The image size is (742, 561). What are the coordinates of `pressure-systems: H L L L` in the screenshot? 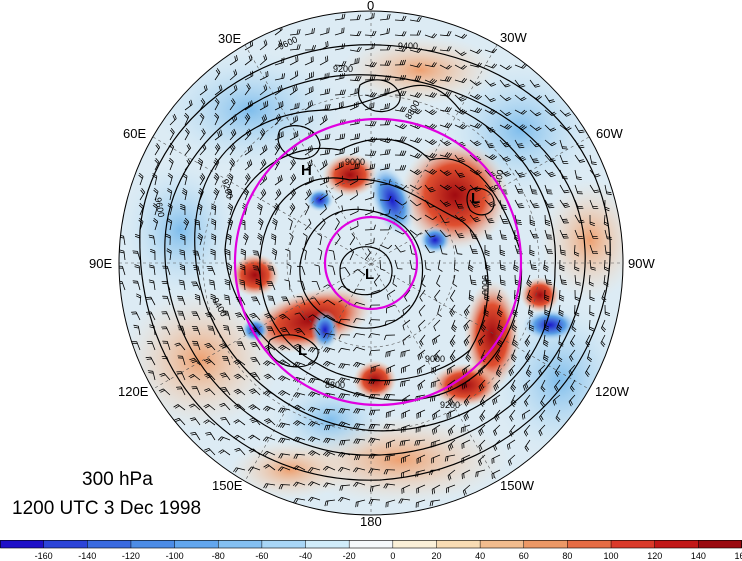 It's located at (389, 260).